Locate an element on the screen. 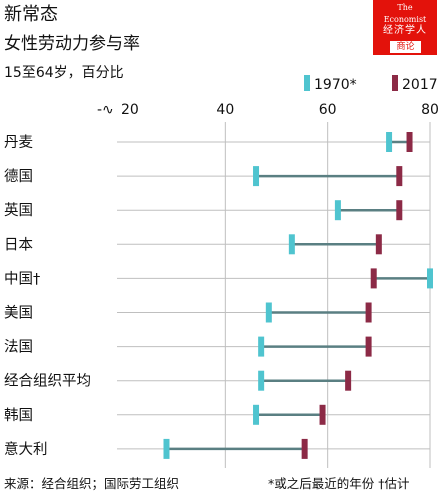  category-label-3: 日本 is located at coordinates (18, 244).